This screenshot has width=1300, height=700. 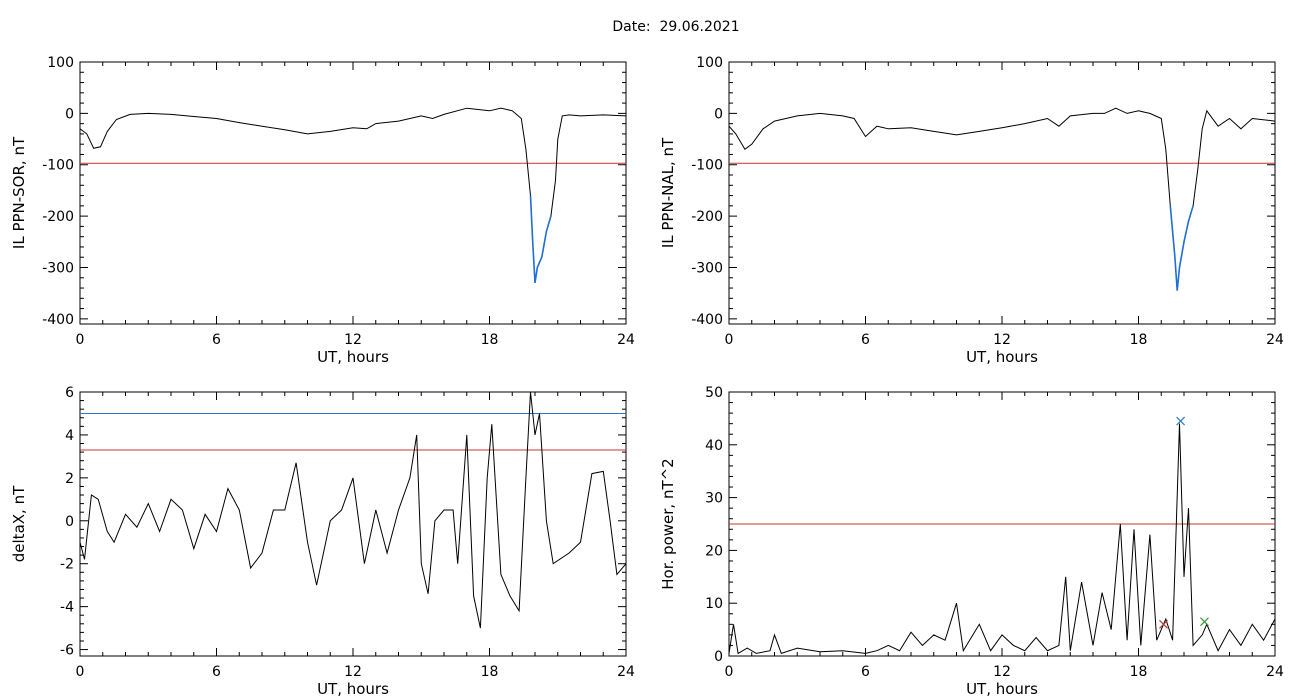 I want to click on y-axis-label: IL PPN-NAL, nT, so click(x=668, y=192).